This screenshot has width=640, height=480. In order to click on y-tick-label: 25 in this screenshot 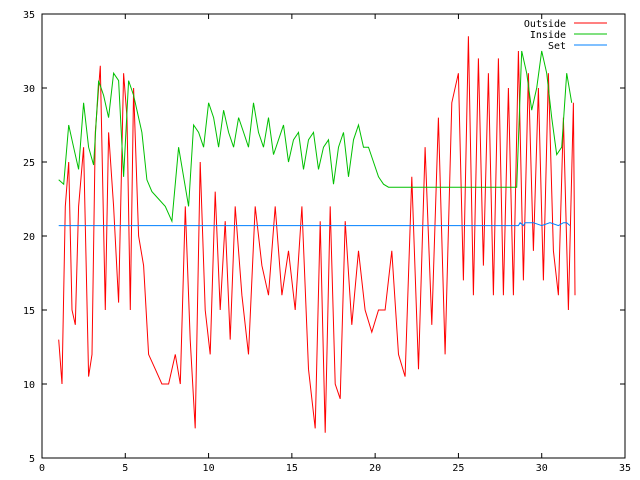, I will do `click(29, 163)`.